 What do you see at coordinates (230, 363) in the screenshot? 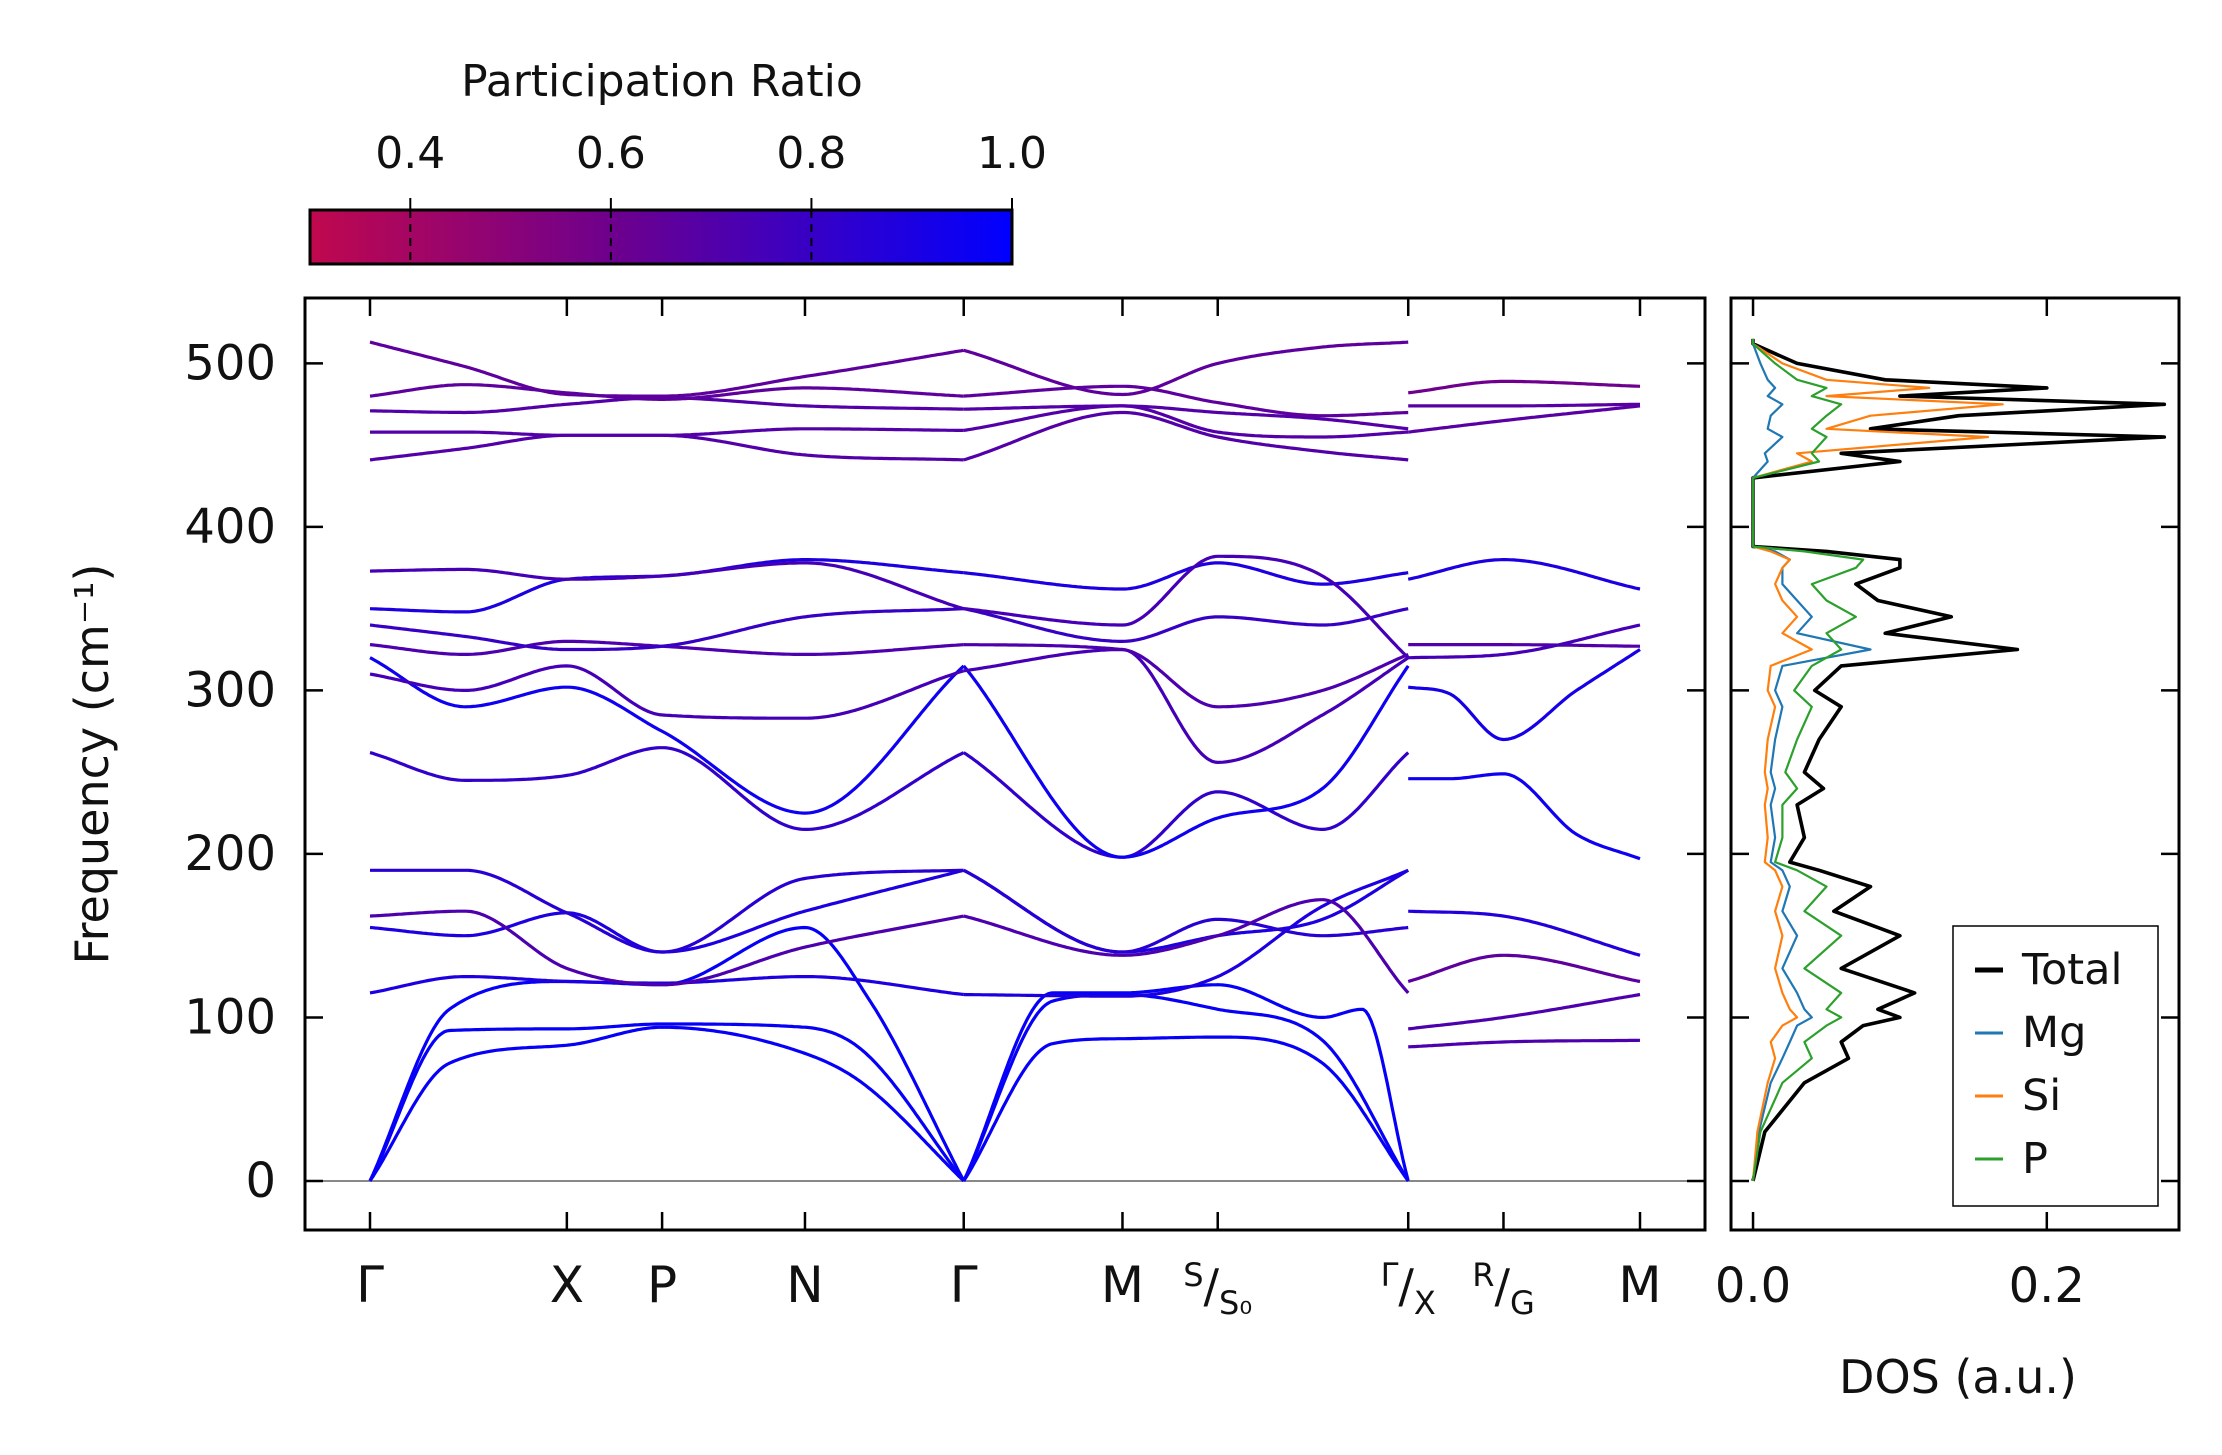
I see `y-tick-label: 500` at bounding box center [230, 363].